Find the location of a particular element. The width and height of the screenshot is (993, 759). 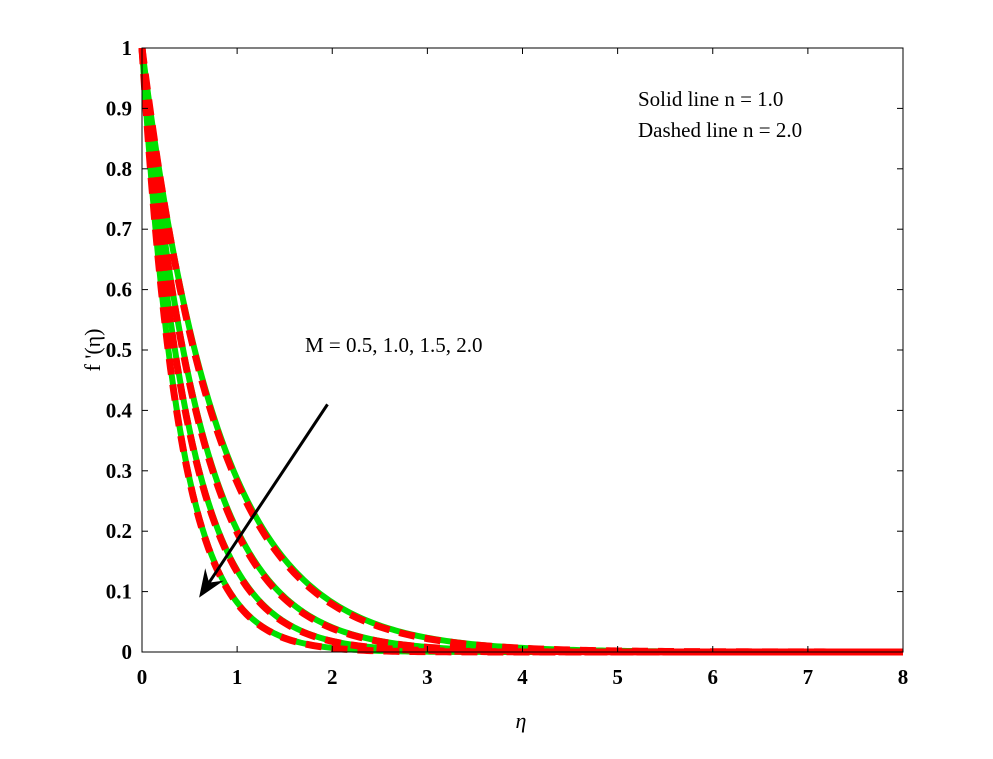

legend-line-dashed: Dashed line n = 2.0 is located at coordinates (720, 130).